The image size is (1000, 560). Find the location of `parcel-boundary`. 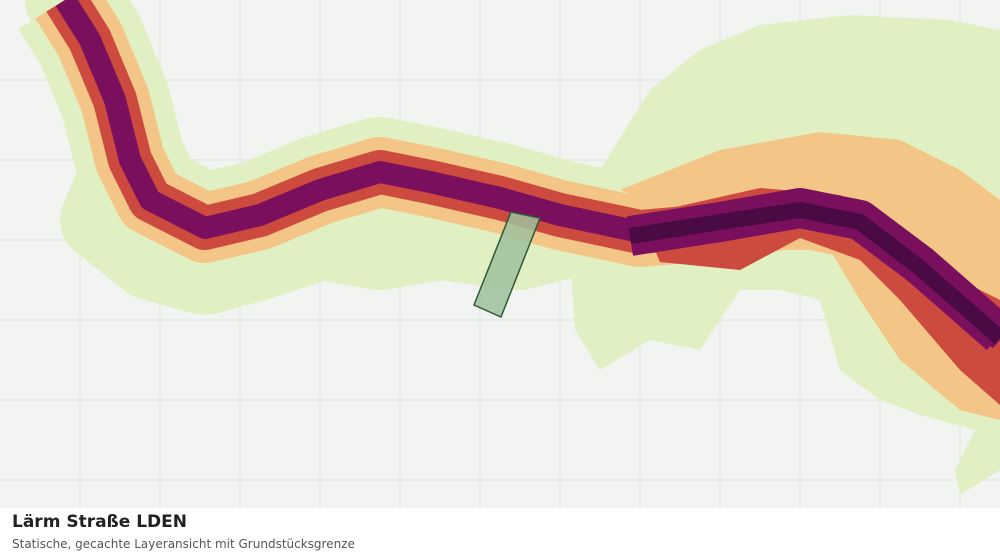

parcel-boundary is located at coordinates (507, 265).